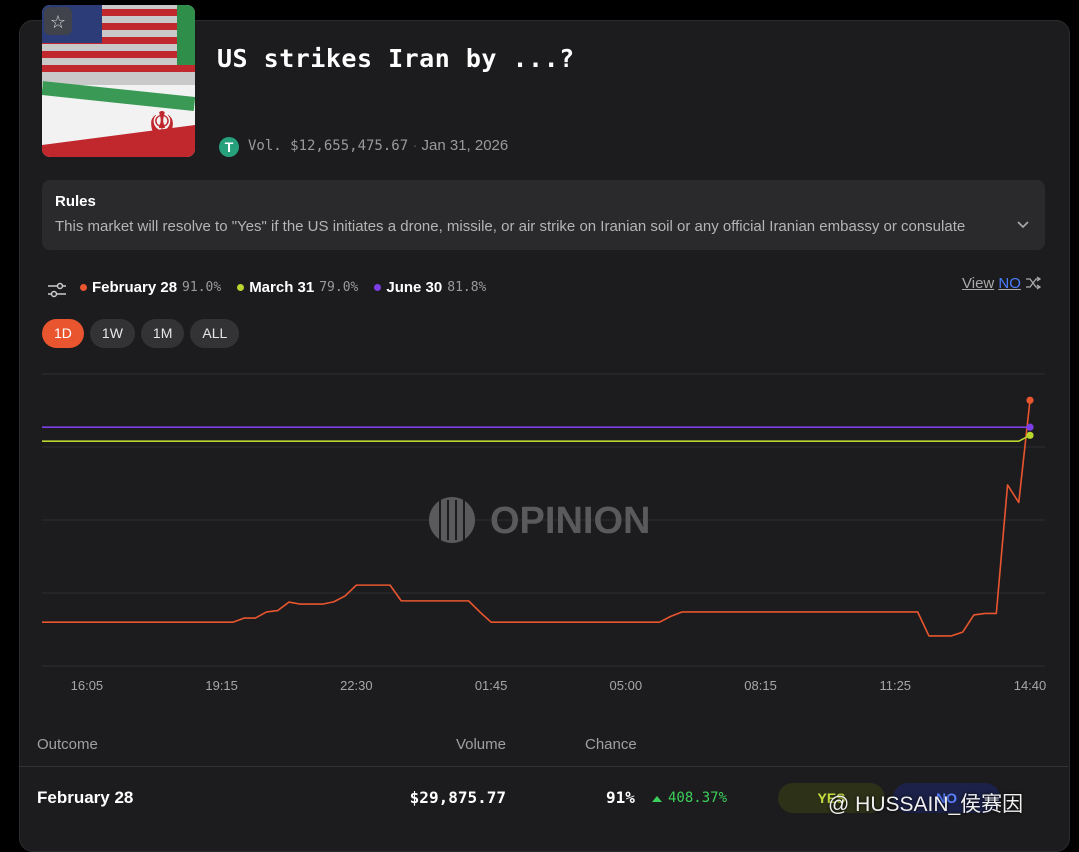 Image resolution: width=1079 pixels, height=852 pixels. What do you see at coordinates (657, 799) in the screenshot?
I see `up-arrow` at bounding box center [657, 799].